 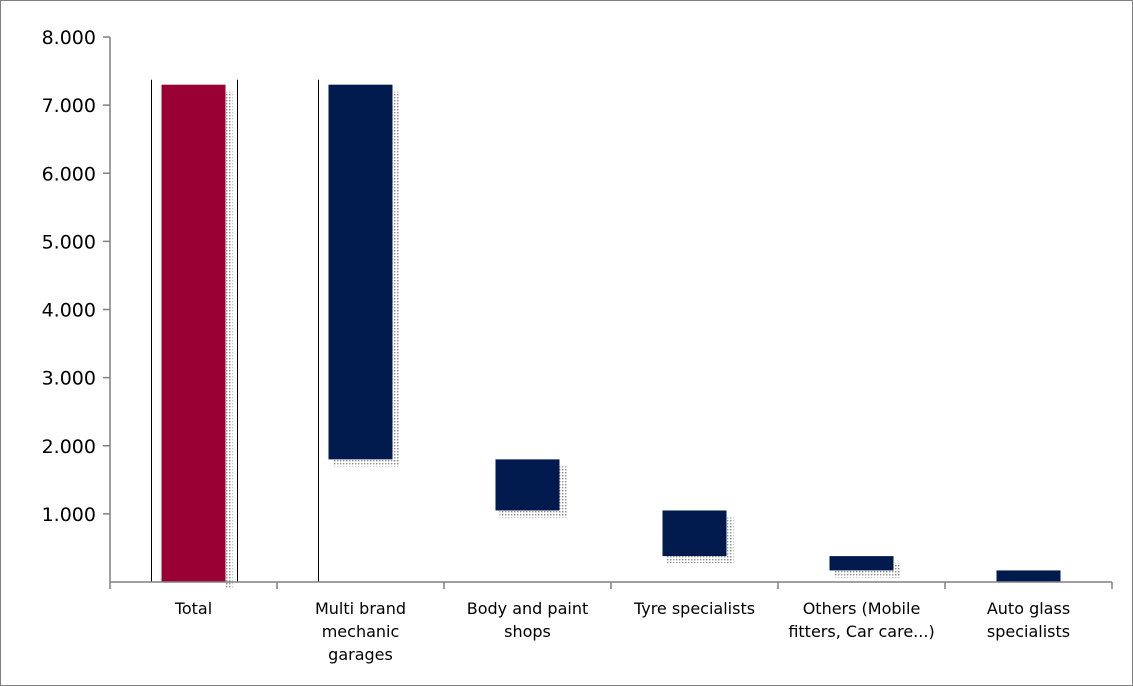 I want to click on category-label: Multi brand mechanic garages, so click(x=360, y=631).